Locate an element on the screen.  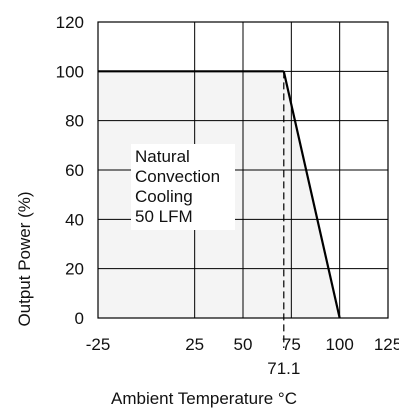
annotation-background is located at coordinates (183, 187).